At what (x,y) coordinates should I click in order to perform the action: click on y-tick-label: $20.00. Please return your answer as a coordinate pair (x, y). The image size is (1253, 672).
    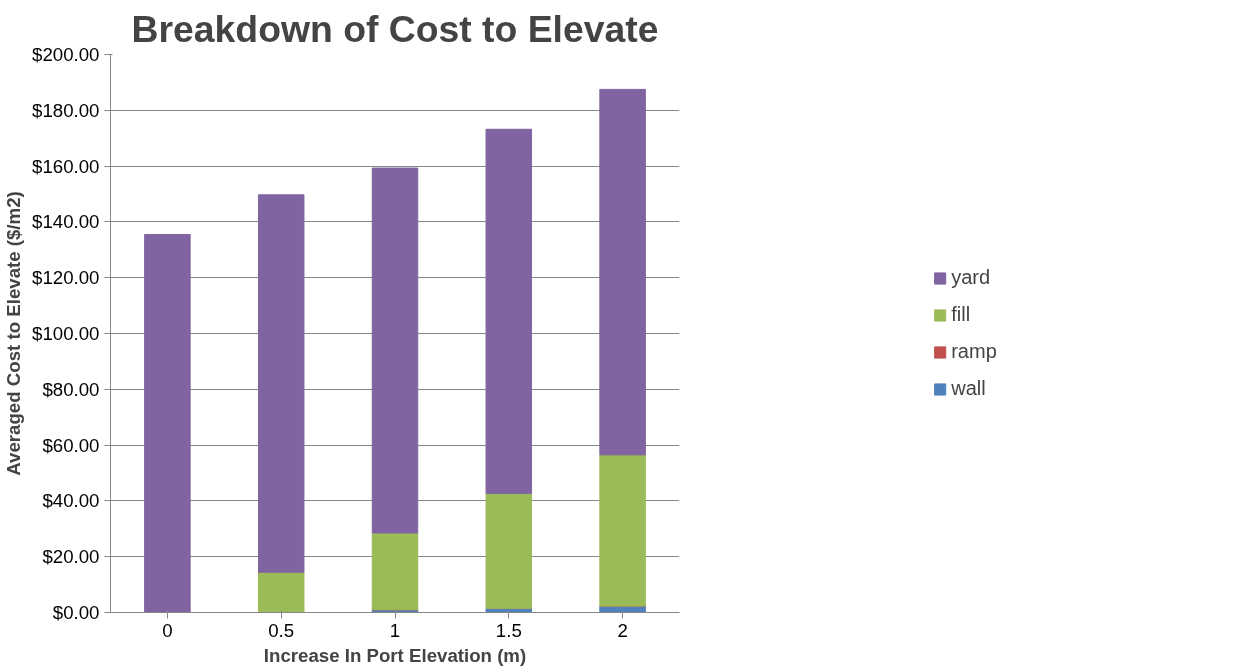
    Looking at the image, I should click on (71, 557).